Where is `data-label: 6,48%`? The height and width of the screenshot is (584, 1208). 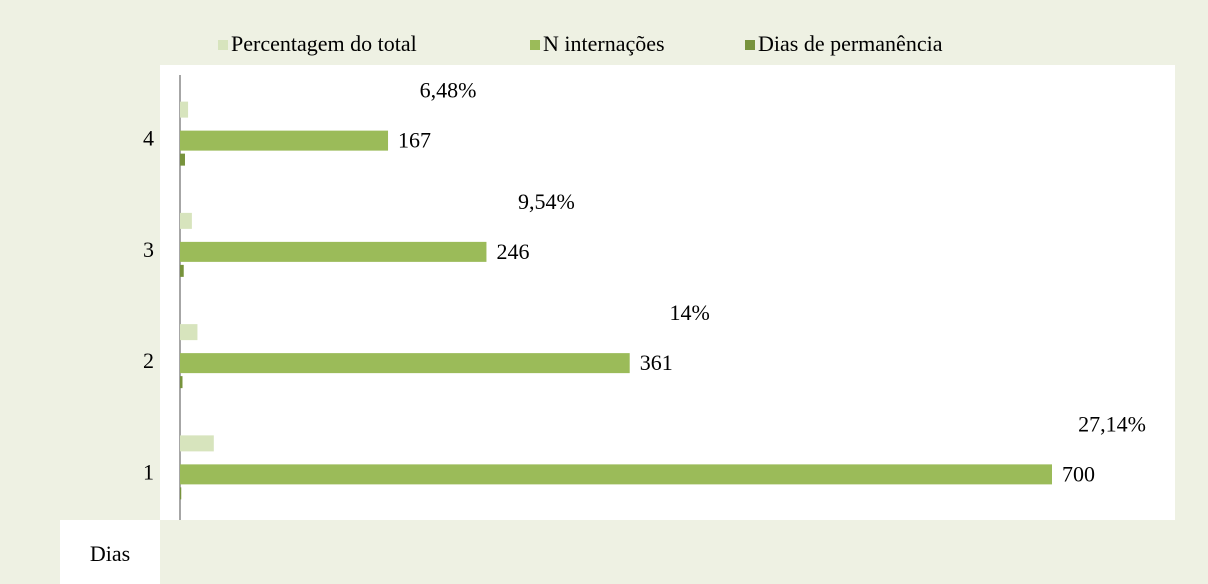
data-label: 6,48% is located at coordinates (448, 90).